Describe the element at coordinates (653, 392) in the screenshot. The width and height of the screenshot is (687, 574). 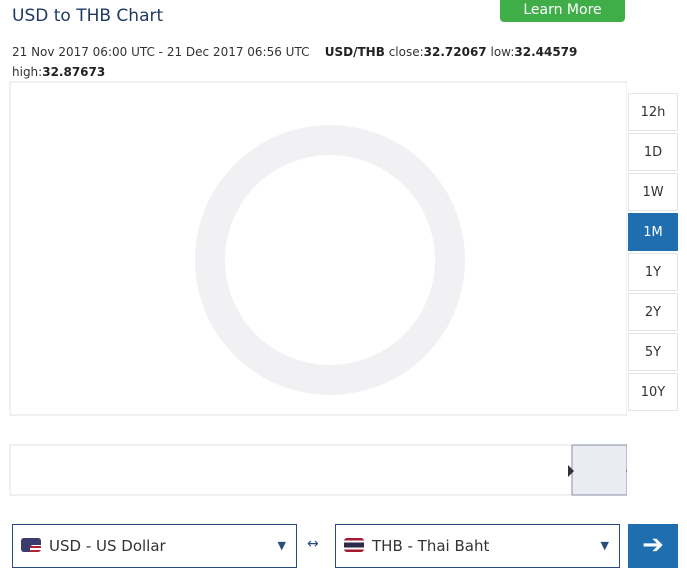
I see `range-button: 10Y` at that location.